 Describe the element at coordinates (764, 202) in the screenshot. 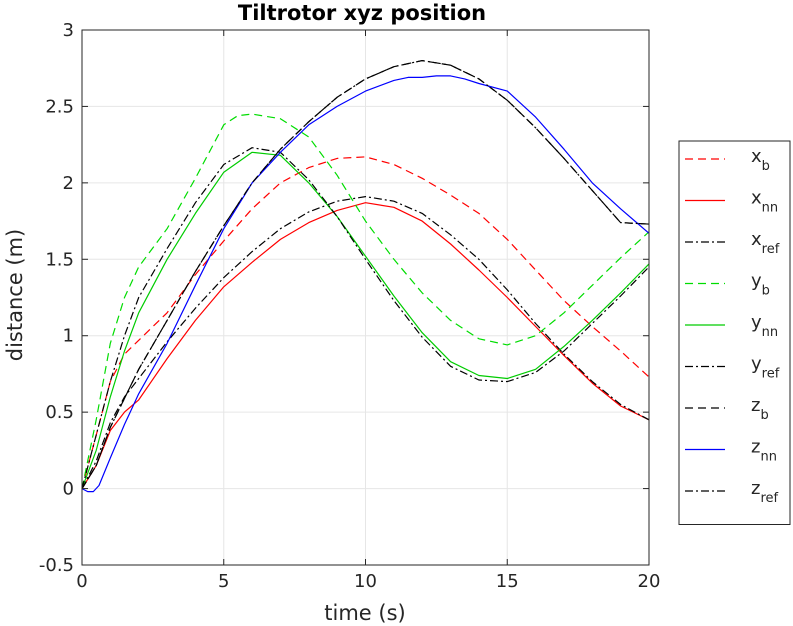

I see `legend-label: xnn` at that location.